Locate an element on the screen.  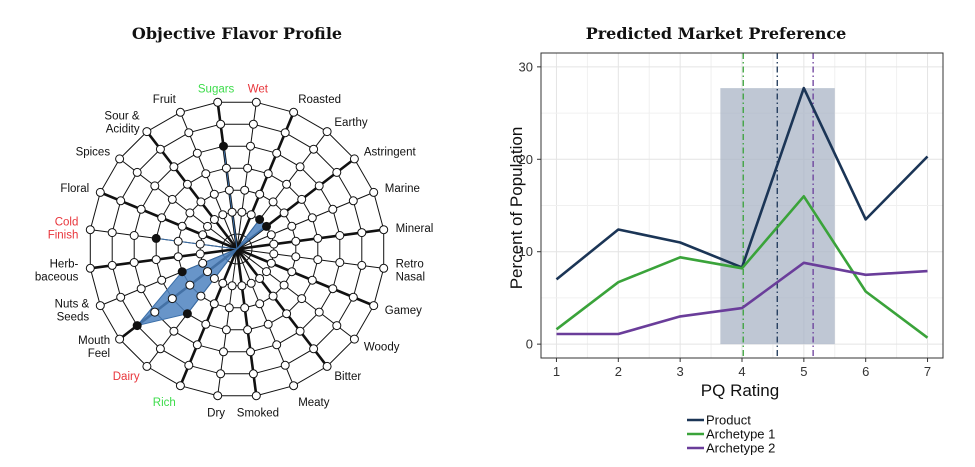
y-axis-label: Percent of Population is located at coordinates (516, 208).